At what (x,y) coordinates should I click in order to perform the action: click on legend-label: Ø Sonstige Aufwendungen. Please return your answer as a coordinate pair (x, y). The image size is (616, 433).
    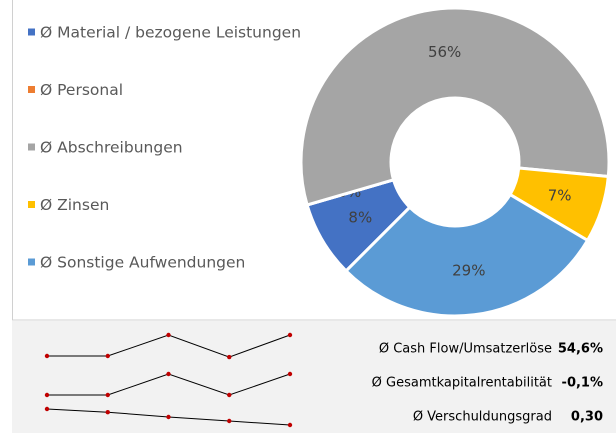
    Looking at the image, I should click on (142, 263).